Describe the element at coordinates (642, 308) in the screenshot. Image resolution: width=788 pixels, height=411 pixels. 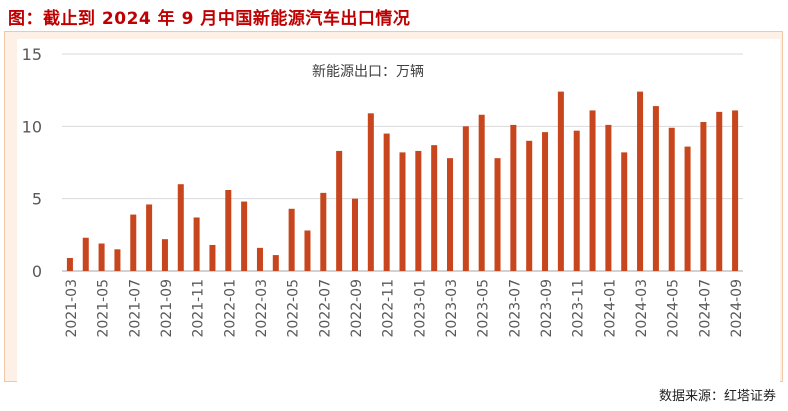
I see `x-tick-label: 2024-03` at that location.